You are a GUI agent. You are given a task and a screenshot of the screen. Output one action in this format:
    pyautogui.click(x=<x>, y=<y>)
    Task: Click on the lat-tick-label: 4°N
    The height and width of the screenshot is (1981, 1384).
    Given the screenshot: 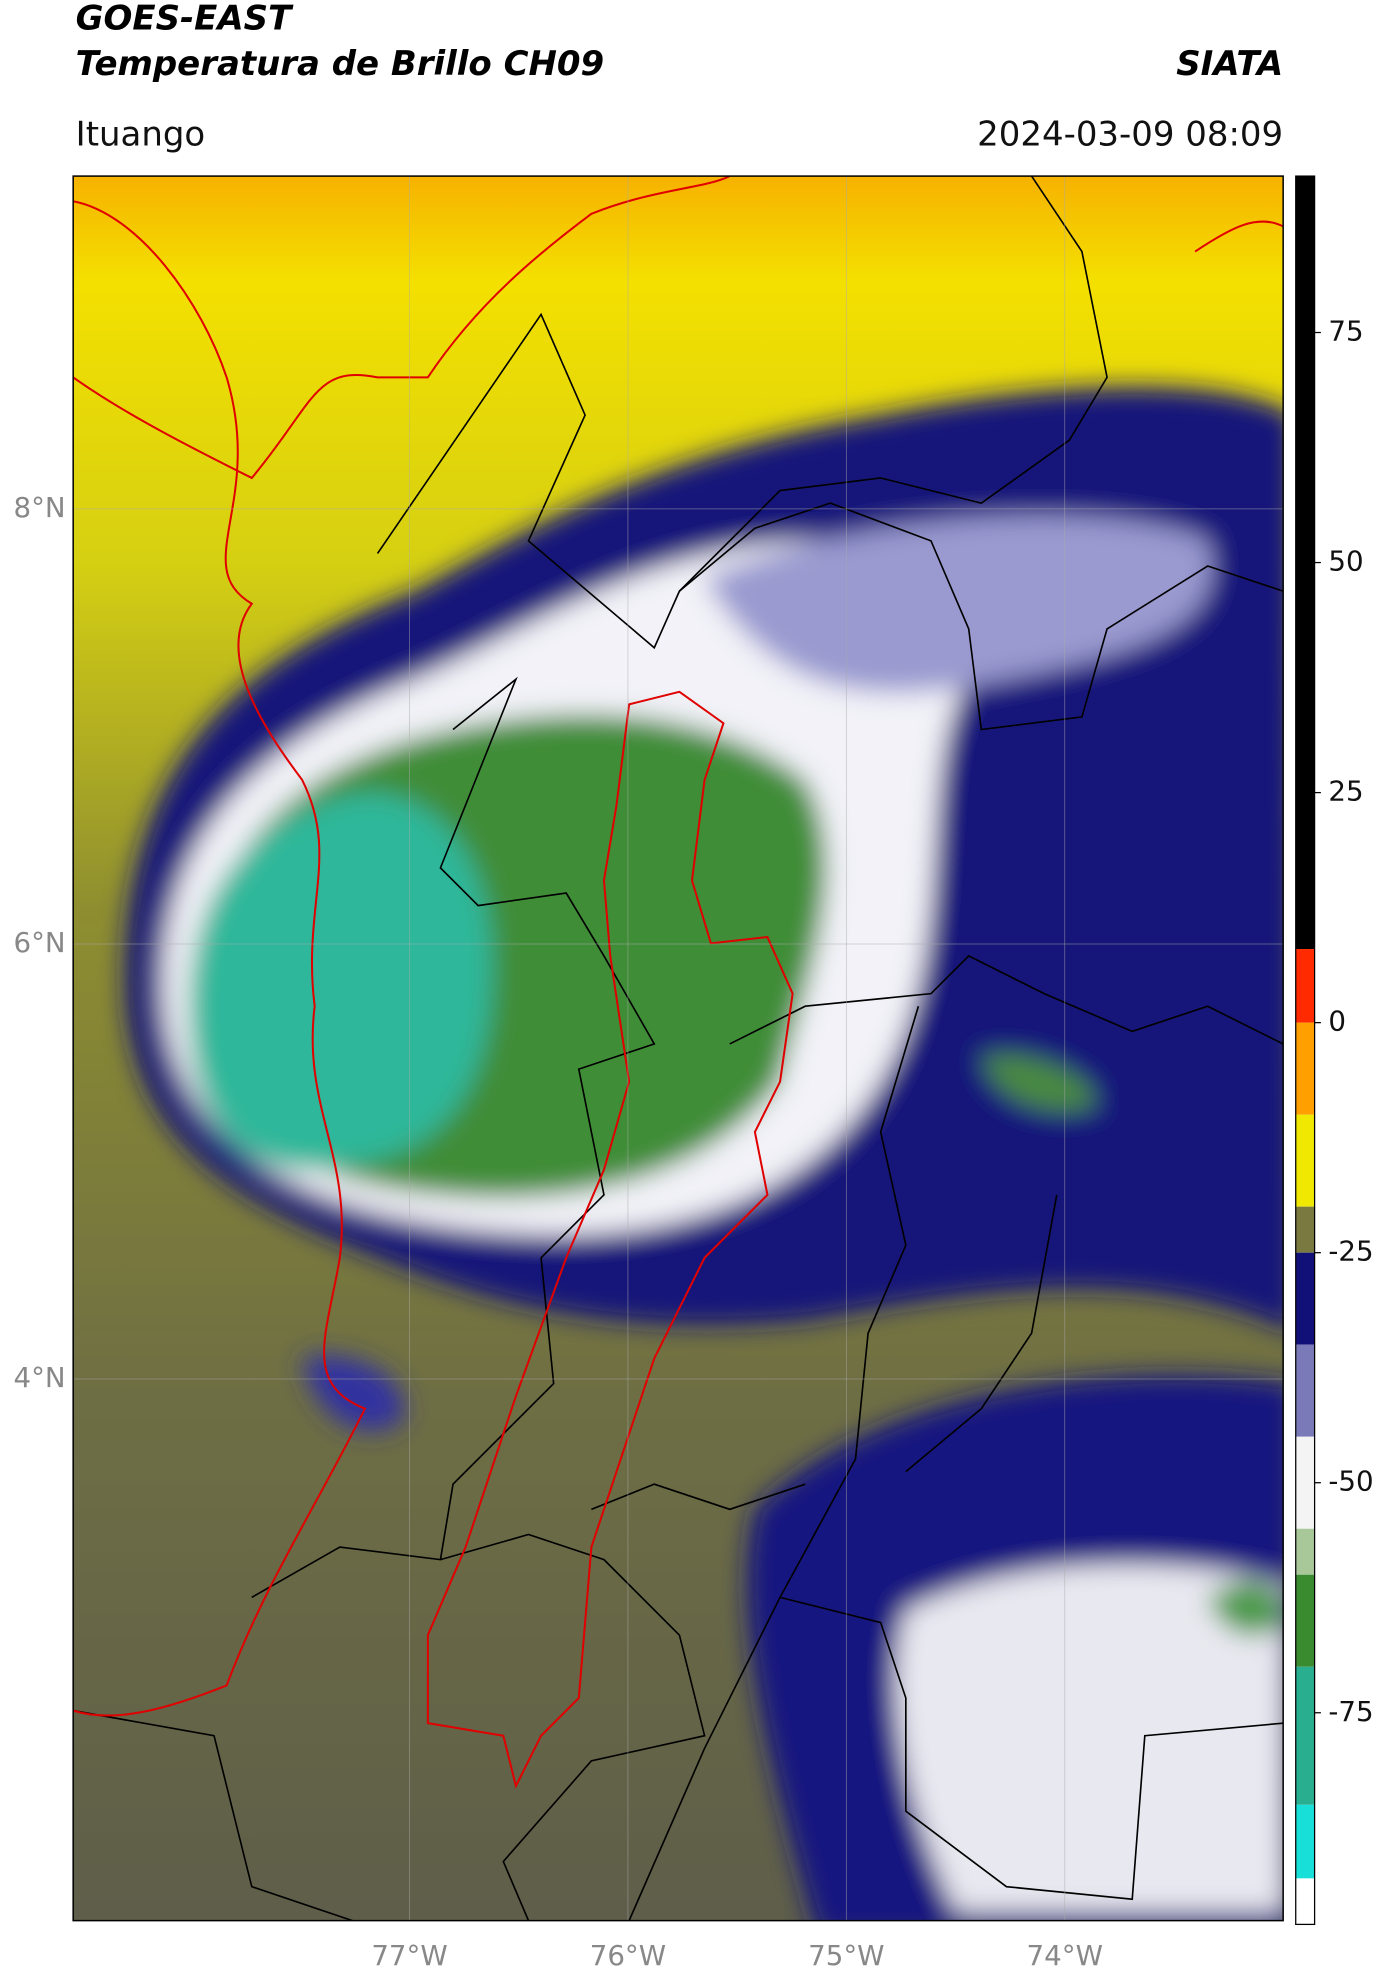 What is the action you would take?
    pyautogui.click(x=40, y=1377)
    